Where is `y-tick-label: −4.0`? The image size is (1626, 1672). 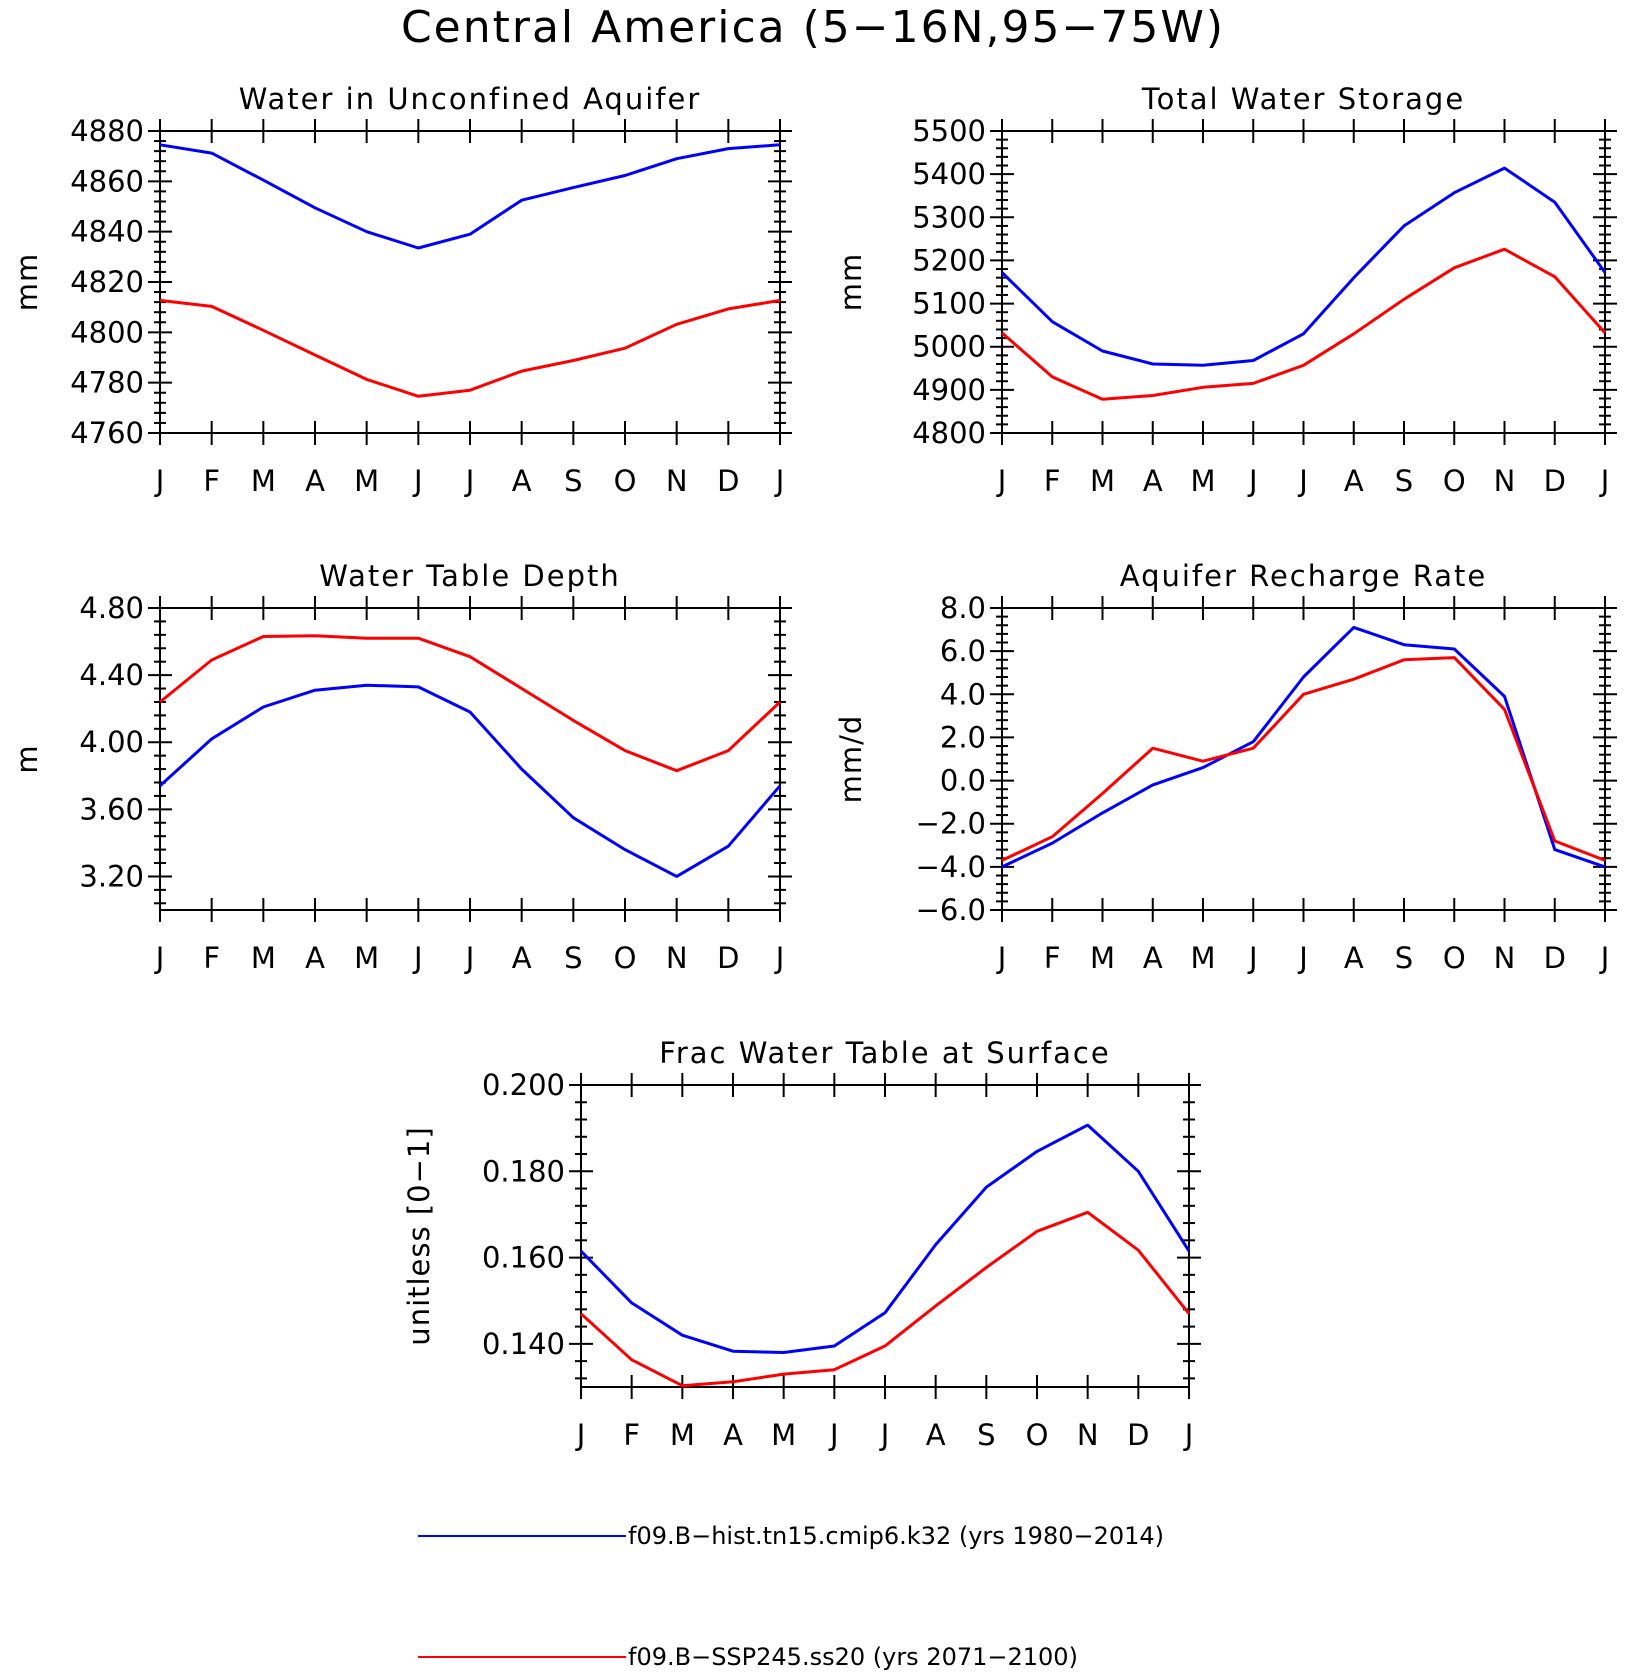 y-tick-label: −4.0 is located at coordinates (951, 867).